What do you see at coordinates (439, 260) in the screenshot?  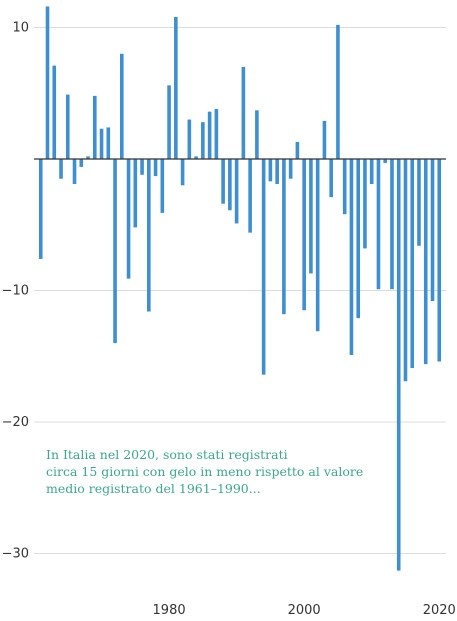 I see `bar-2020` at bounding box center [439, 260].